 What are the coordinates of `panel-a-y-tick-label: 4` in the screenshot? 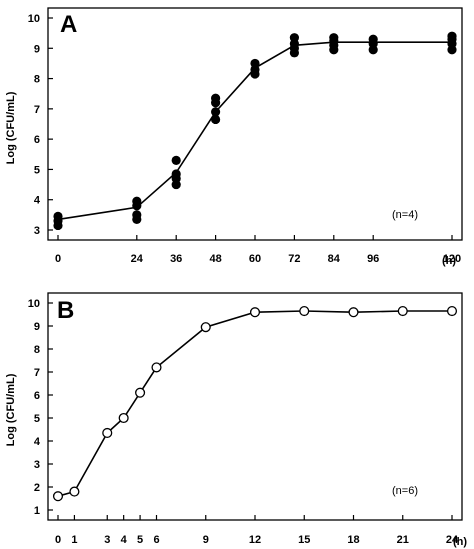 It's located at (37, 201).